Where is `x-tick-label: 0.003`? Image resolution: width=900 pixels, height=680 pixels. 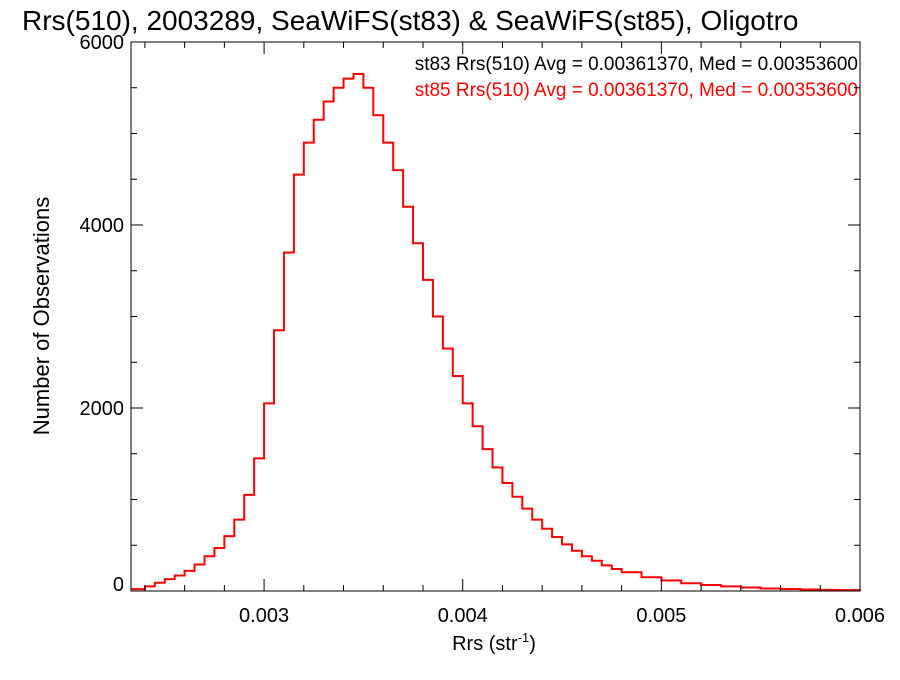
x-tick-label: 0.003 is located at coordinates (264, 616).